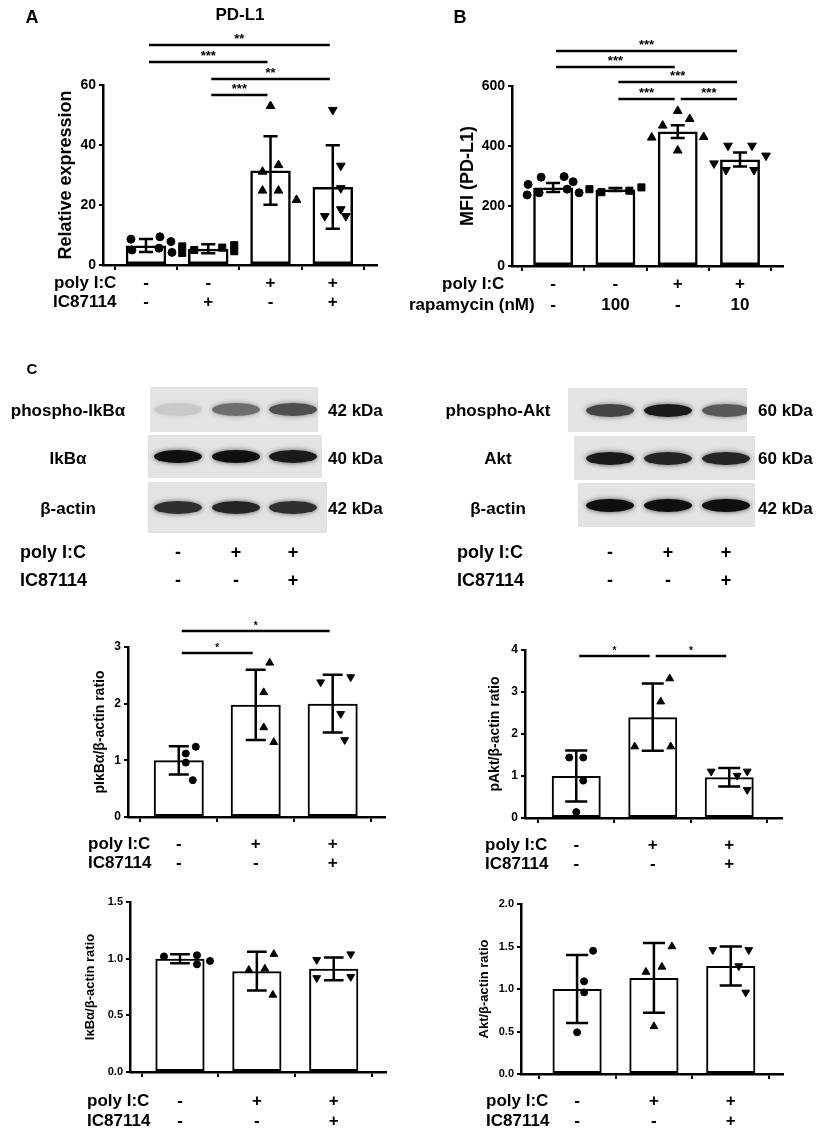 The height and width of the screenshot is (1130, 829). I want to click on y-tick-label: 400, so click(493, 144).